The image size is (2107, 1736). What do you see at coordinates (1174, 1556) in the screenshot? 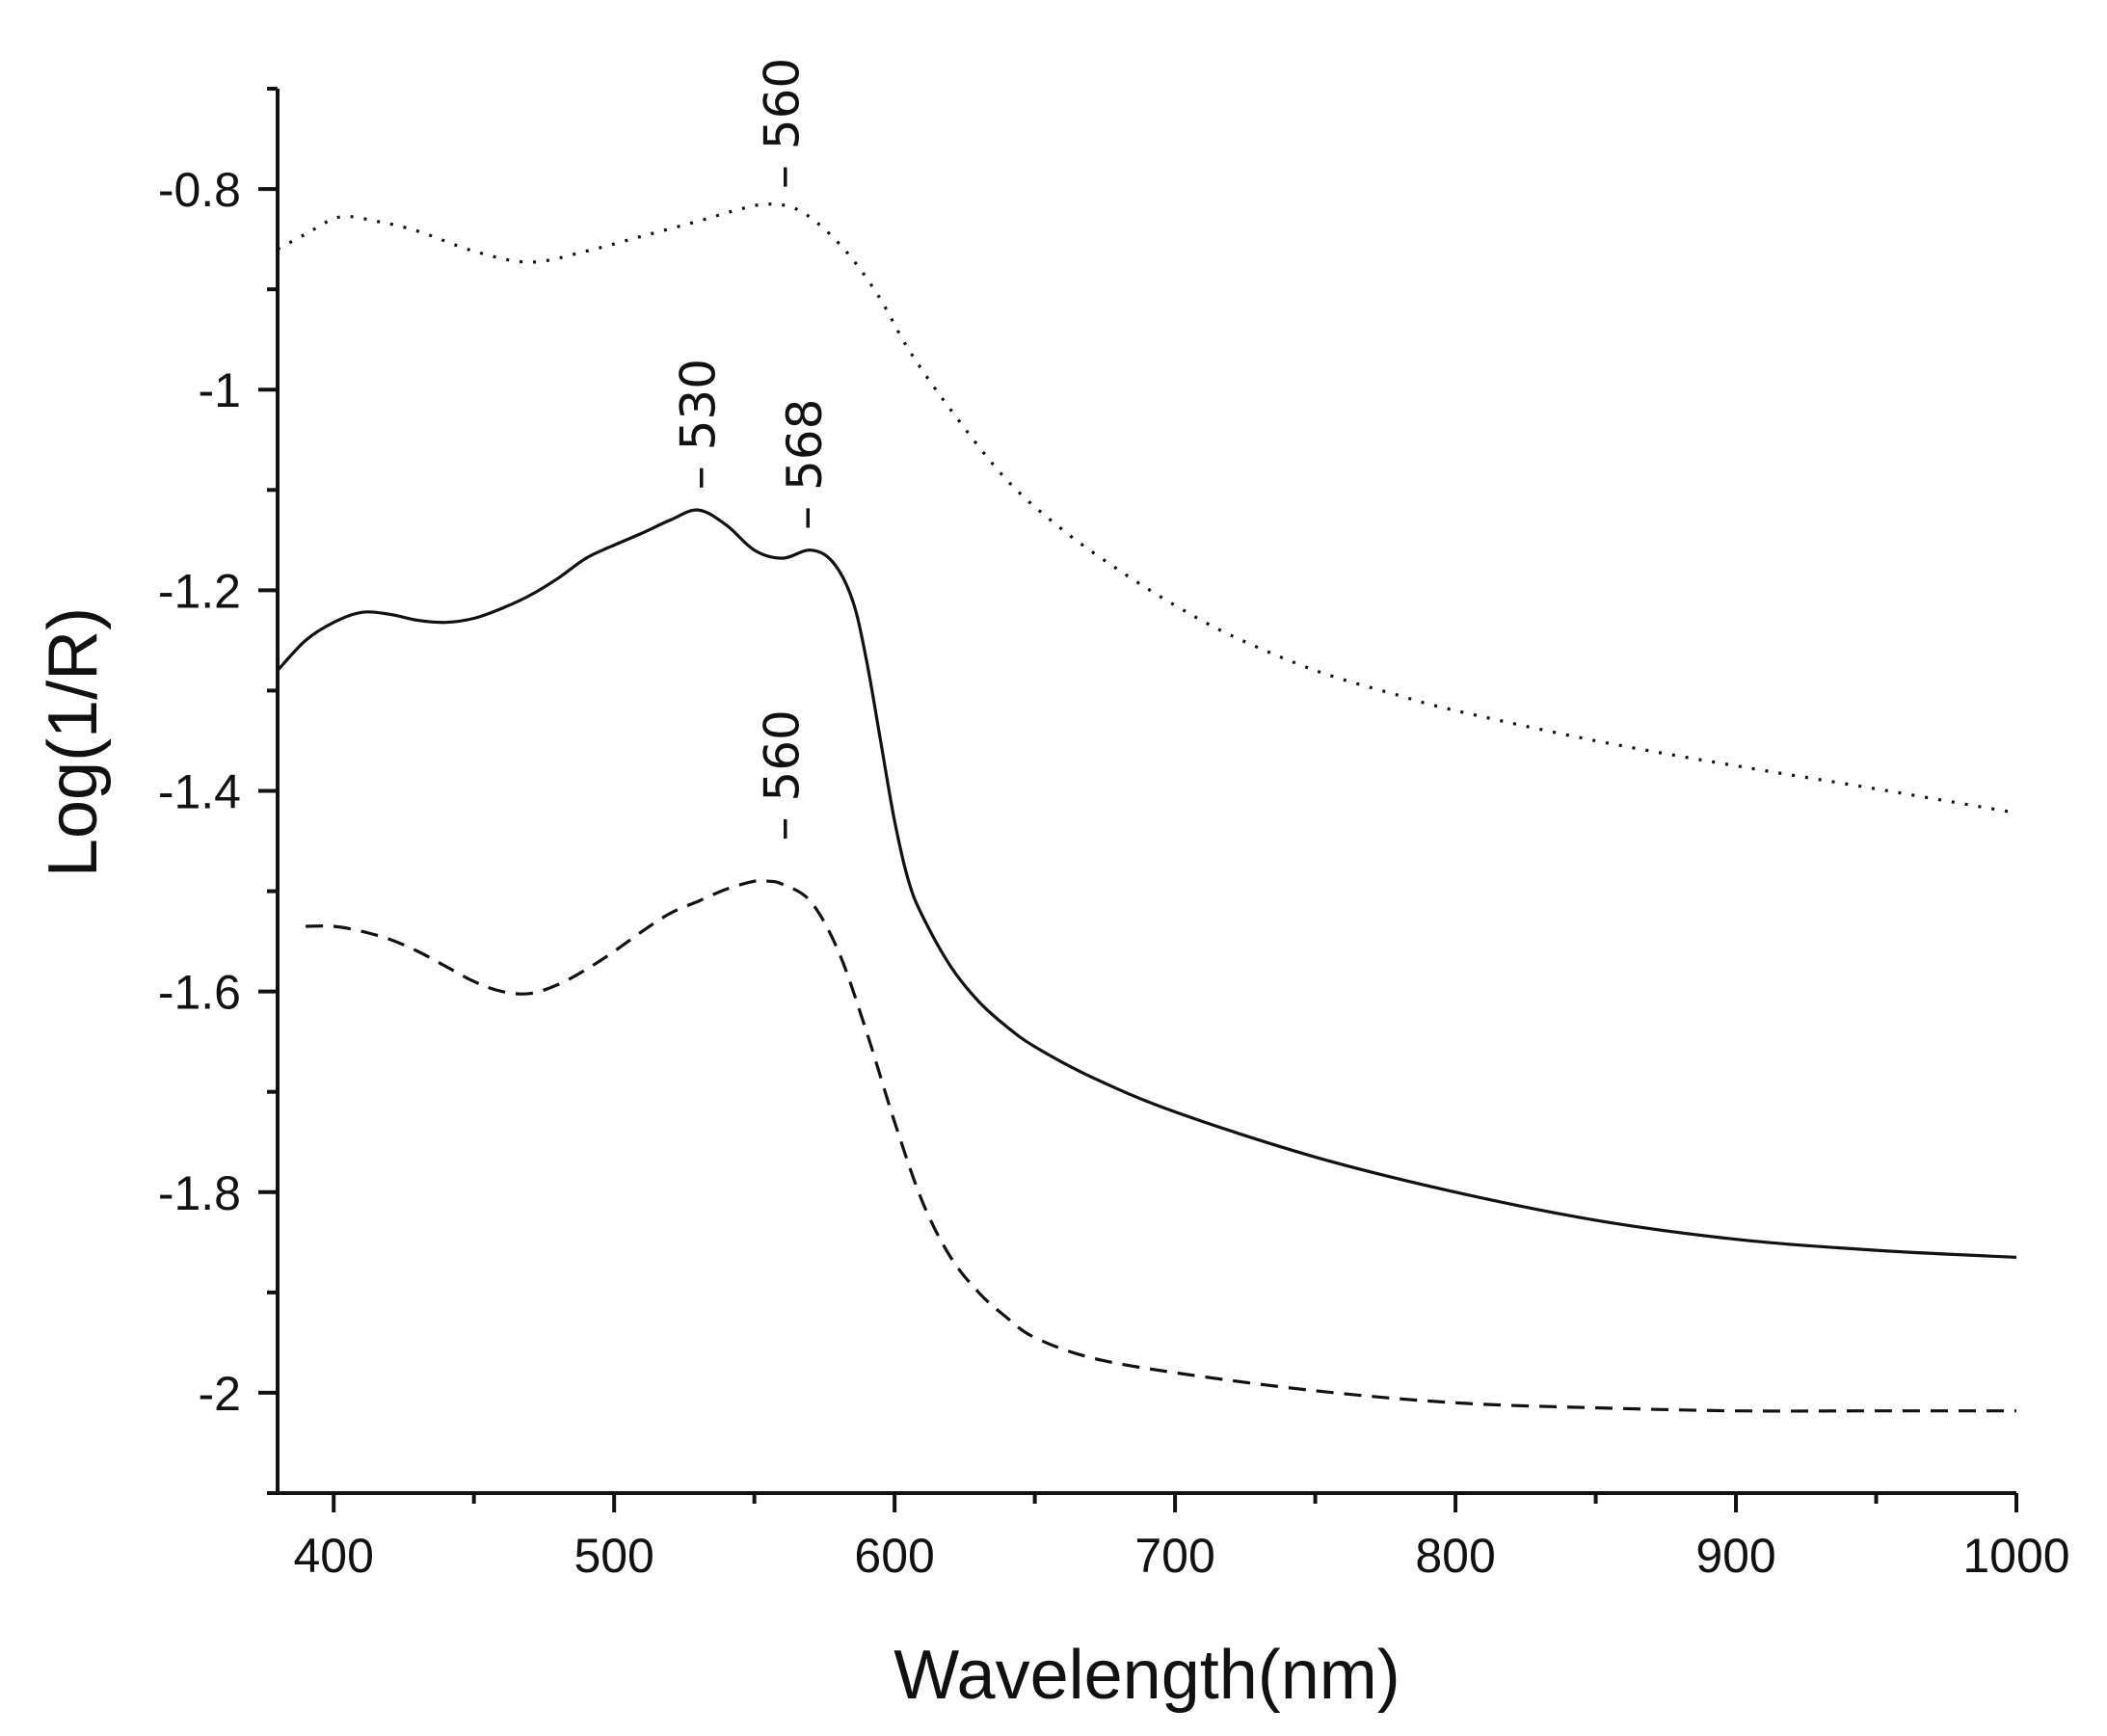
I see `x-tick-label: 700` at bounding box center [1174, 1556].